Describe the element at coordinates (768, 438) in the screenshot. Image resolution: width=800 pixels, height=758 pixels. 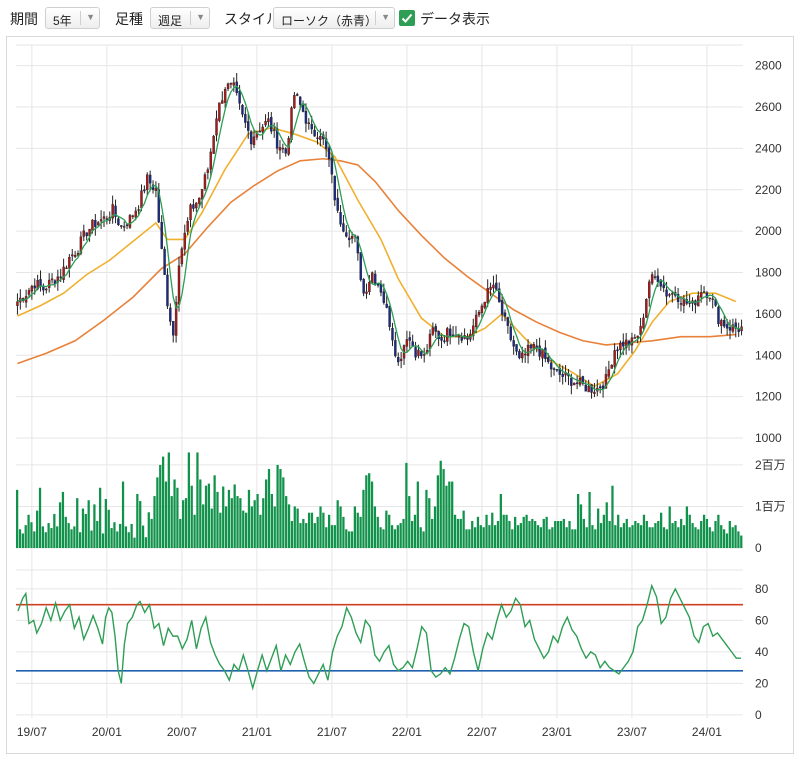
I see `price-tick-label: 1000` at that location.